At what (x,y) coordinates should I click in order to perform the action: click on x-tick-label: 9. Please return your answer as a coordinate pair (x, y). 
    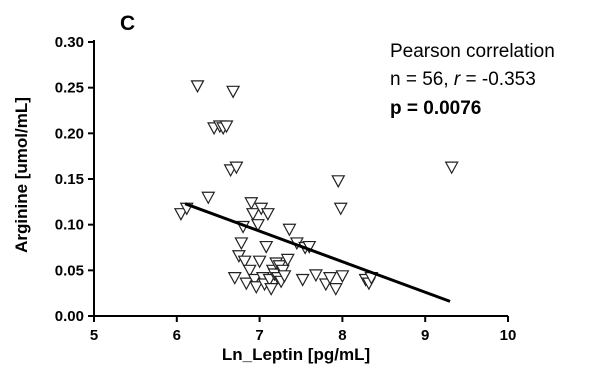
    Looking at the image, I should click on (425, 335).